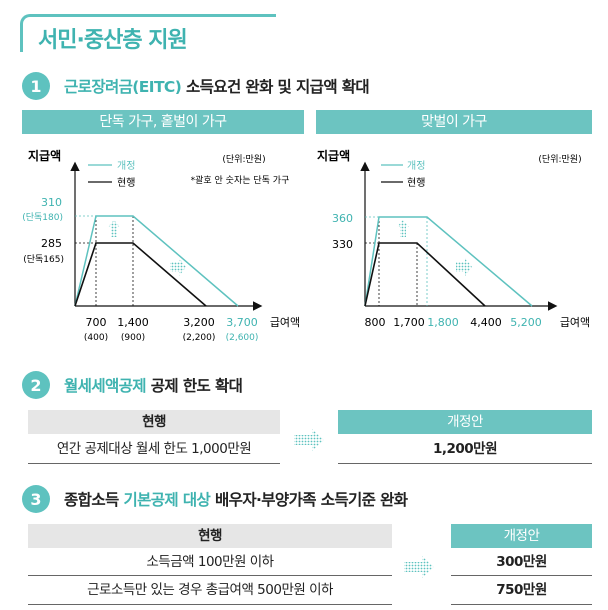 The width and height of the screenshot is (608, 610). What do you see at coordinates (126, 166) in the screenshot?
I see `legend-new-label: 개정` at bounding box center [126, 166].